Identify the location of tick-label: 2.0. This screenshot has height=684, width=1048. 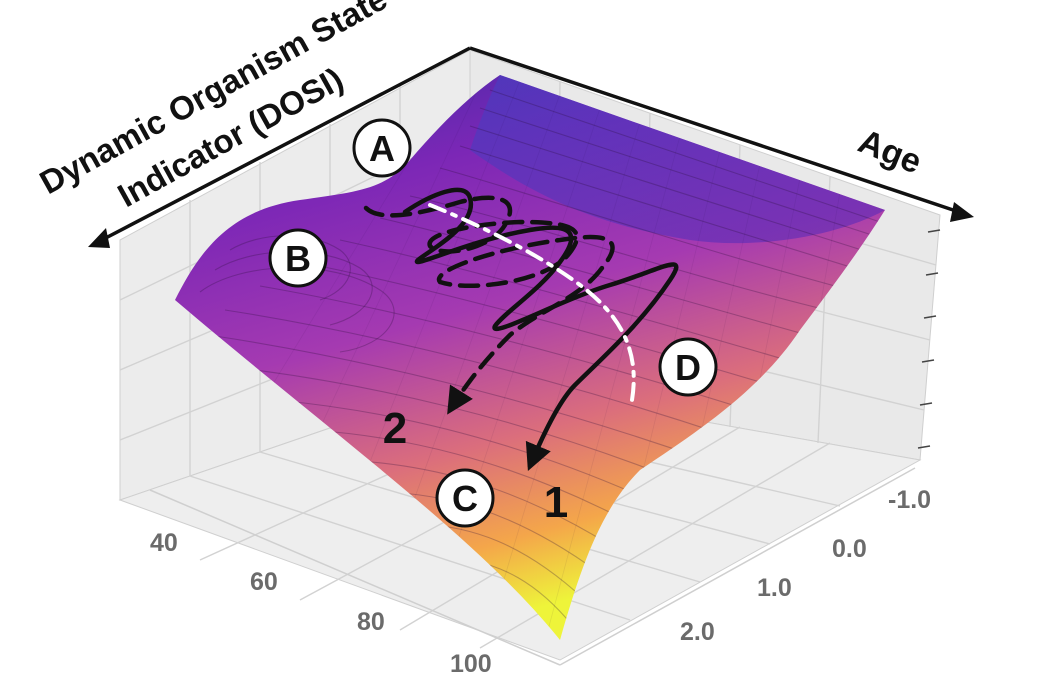
(697, 632).